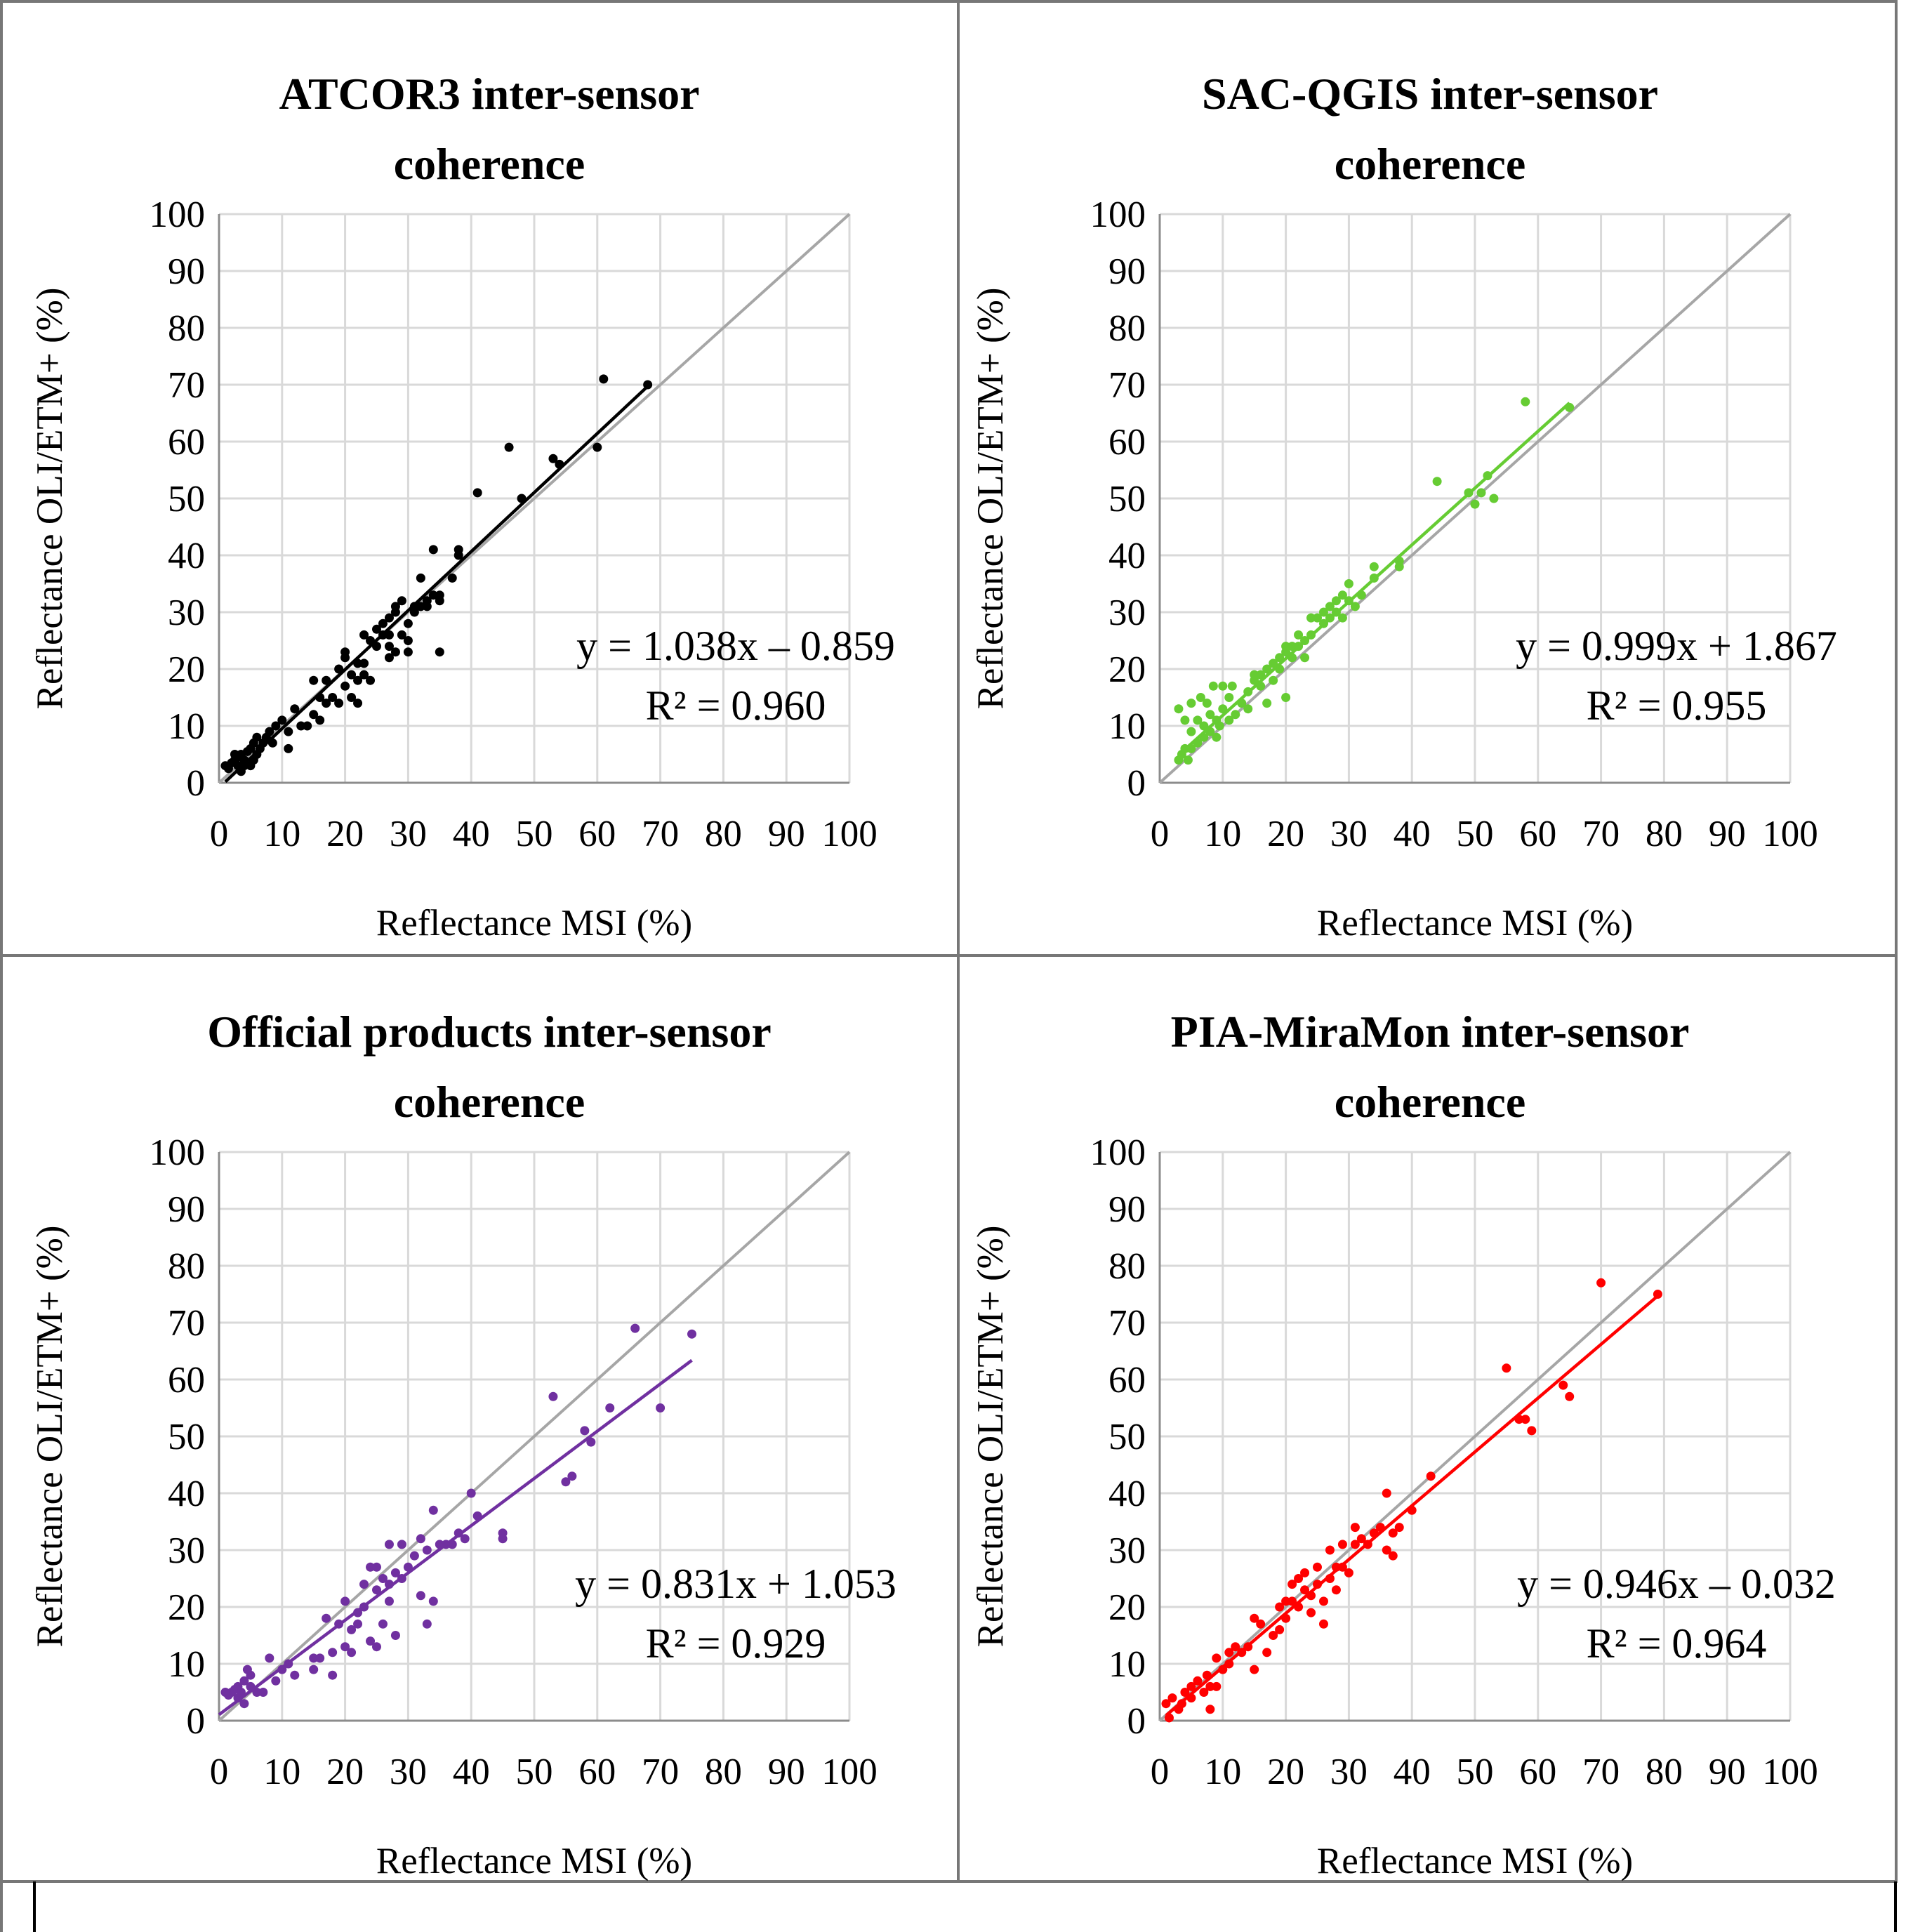  What do you see at coordinates (281, 1772) in the screenshot?
I see `x-tick-label: 10` at bounding box center [281, 1772].